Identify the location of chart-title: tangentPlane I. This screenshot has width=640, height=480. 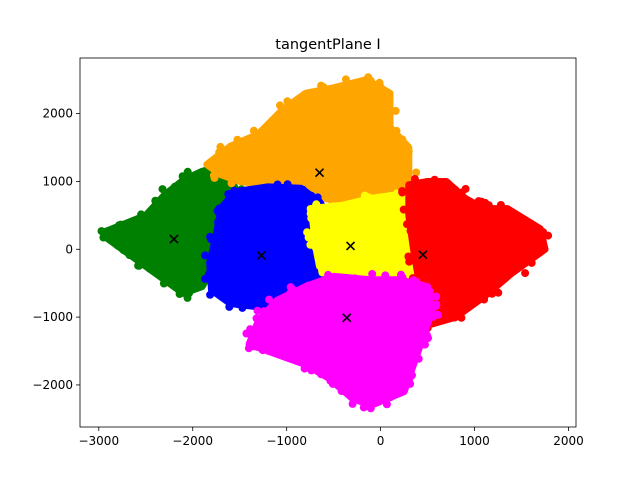
(327, 45).